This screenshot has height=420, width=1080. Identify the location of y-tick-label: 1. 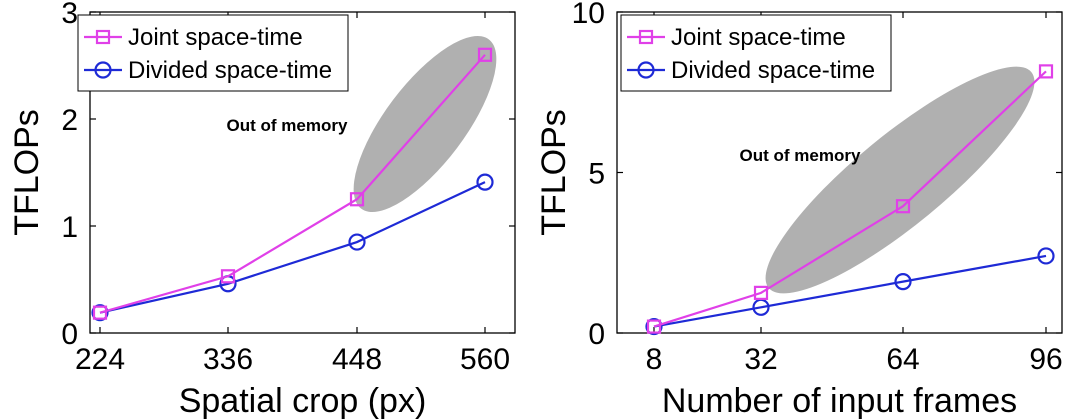
(69, 227).